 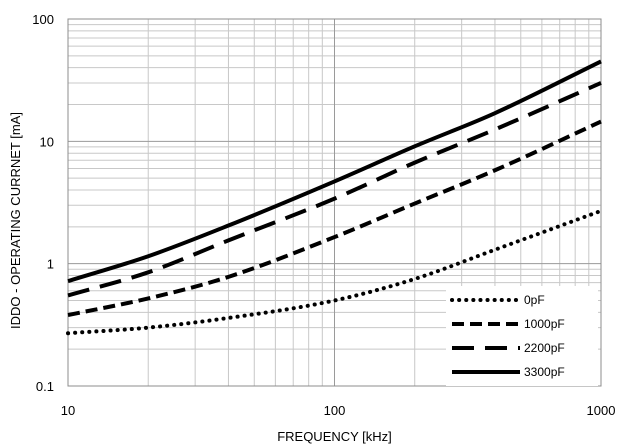 What do you see at coordinates (68, 410) in the screenshot?
I see `x-tick-label: 10` at bounding box center [68, 410].